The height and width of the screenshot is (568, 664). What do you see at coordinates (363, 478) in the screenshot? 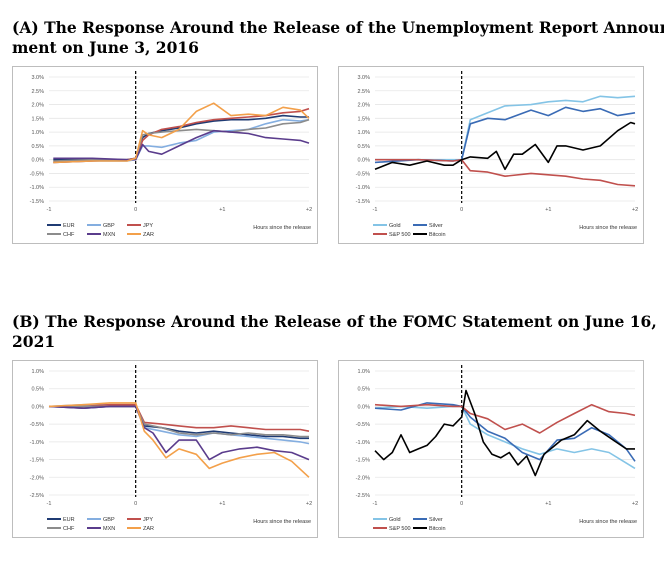
I see `y-tick-label: -2.0%` at bounding box center [363, 478].